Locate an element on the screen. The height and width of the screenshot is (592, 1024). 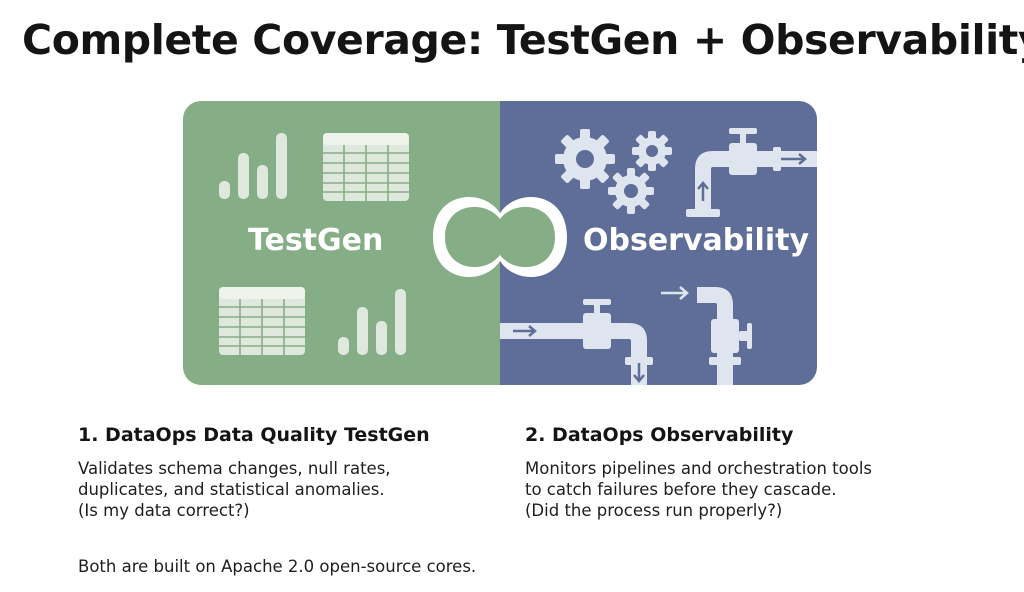
section-line: (Did the process run properly?) is located at coordinates (654, 510).